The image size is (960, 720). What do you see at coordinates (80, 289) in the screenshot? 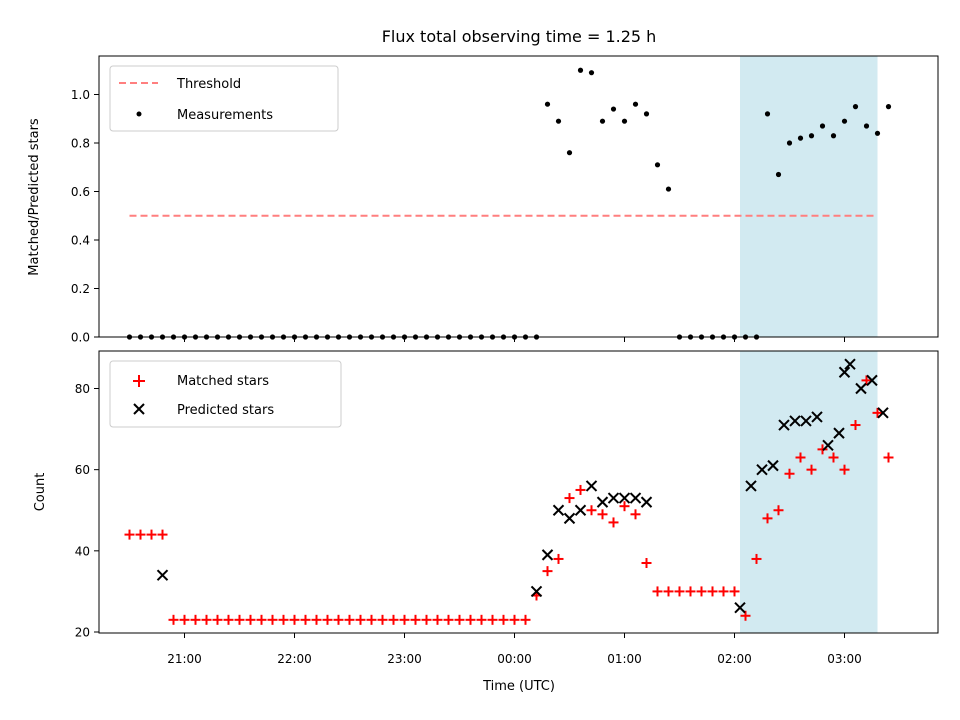
I see `top-y-tick-label: 0.2` at bounding box center [80, 289].